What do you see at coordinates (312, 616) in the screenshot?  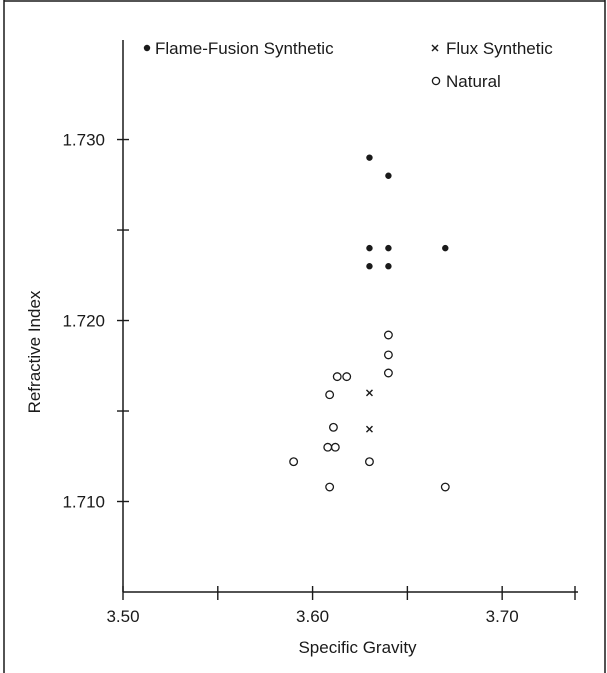 I see `x-tick-label: 3.60` at bounding box center [312, 616].